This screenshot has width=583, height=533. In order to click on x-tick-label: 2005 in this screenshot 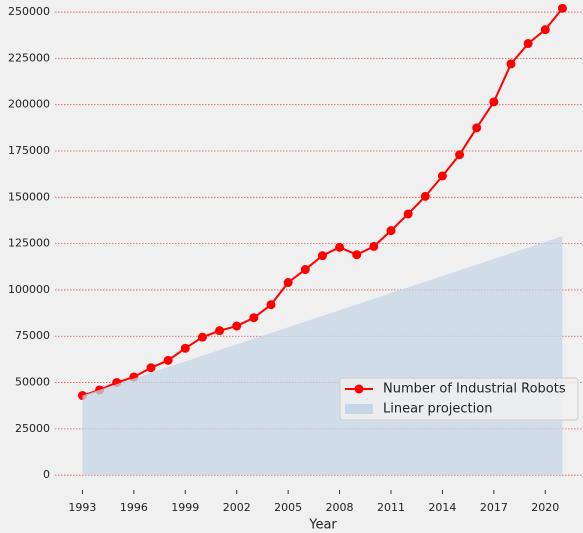, I will do `click(288, 507)`.